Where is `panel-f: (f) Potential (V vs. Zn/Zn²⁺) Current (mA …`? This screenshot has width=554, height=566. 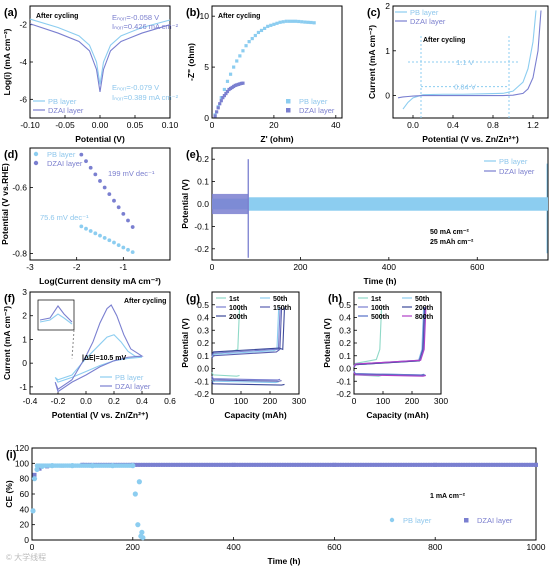
panel-f: (f) Potential (V vs. Zn/Zn²⁺) Current (mA … is located at coordinates (89, 353).